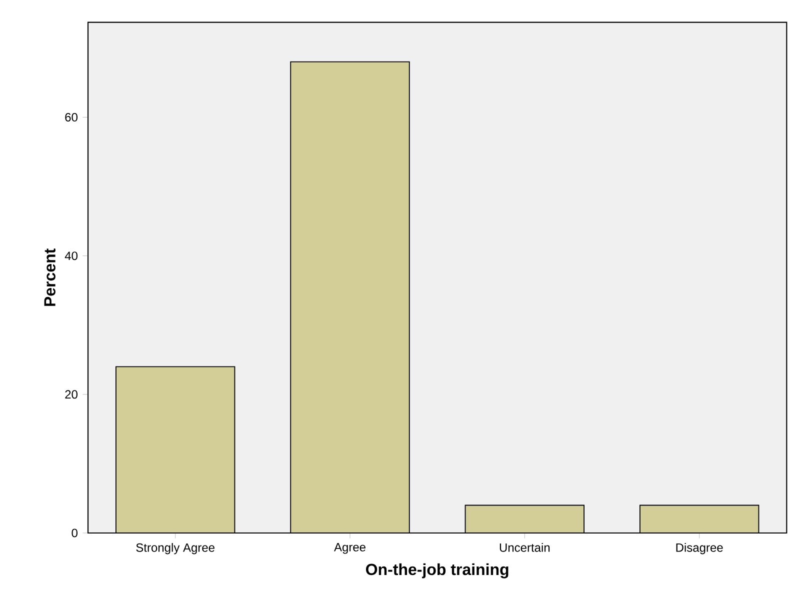 This screenshot has width=794, height=605. Describe the element at coordinates (71, 256) in the screenshot. I see `y-tick-label: 40` at that location.